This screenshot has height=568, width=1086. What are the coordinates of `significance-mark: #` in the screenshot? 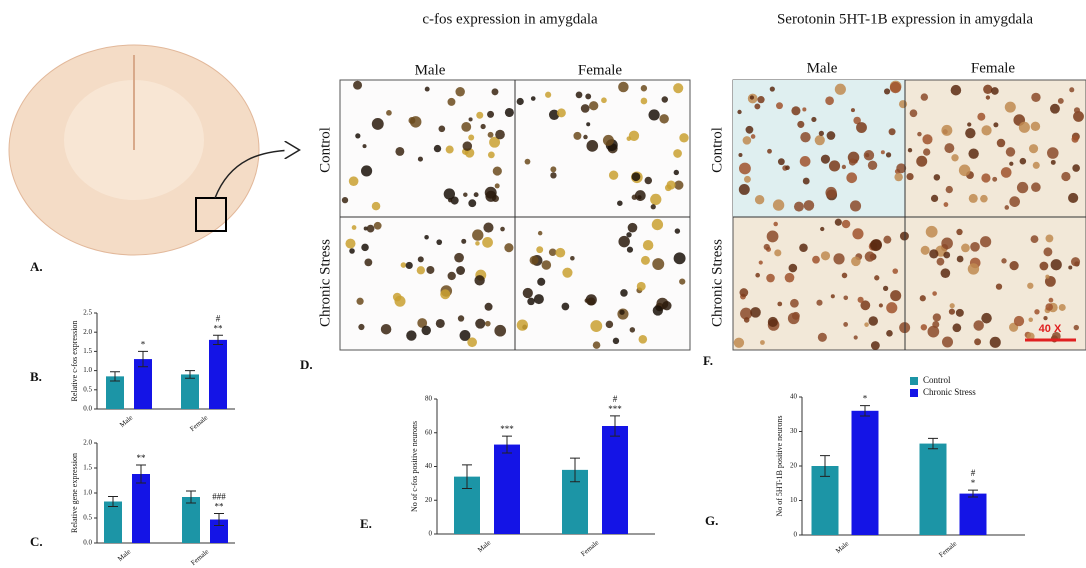 It's located at (973, 473).